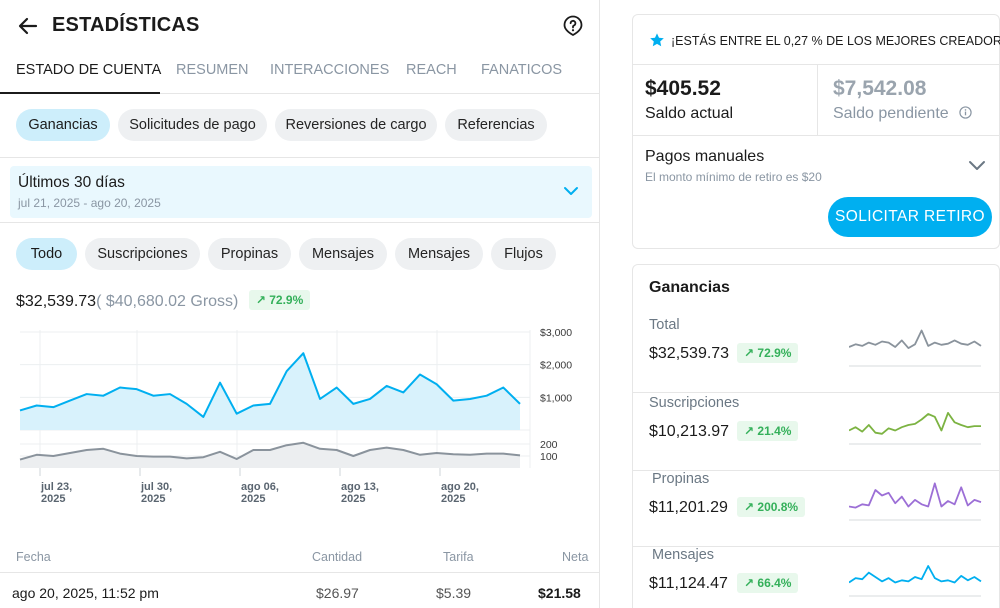  Describe the element at coordinates (337, 593) in the screenshot. I see `row-amount: $26.97` at that location.